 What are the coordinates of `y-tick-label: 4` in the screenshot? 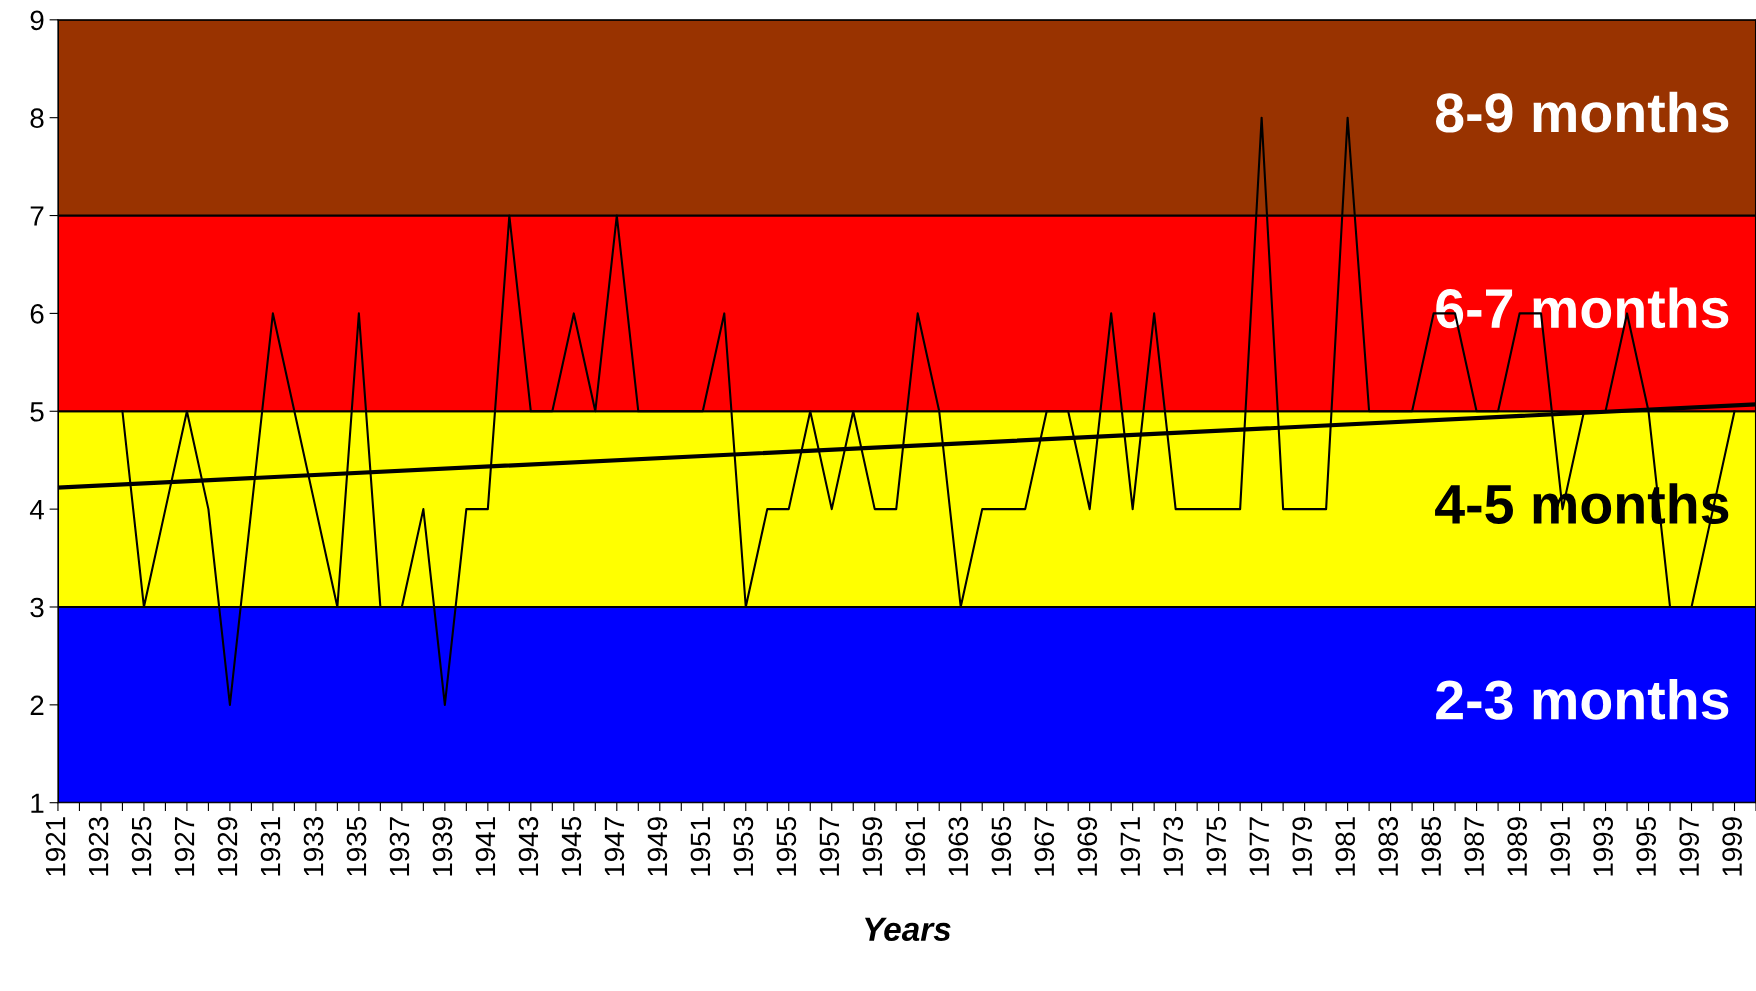 It's located at (36, 510).